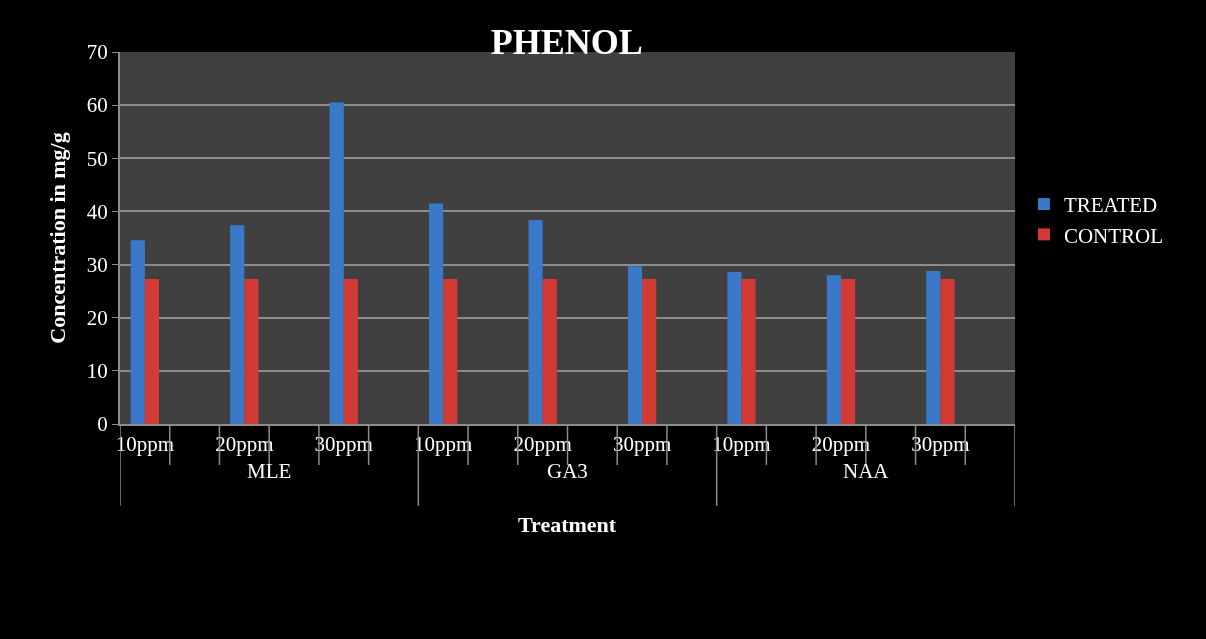 The width and height of the screenshot is (1206, 639). What do you see at coordinates (97, 211) in the screenshot?
I see `y-tick-label: 40` at bounding box center [97, 211].